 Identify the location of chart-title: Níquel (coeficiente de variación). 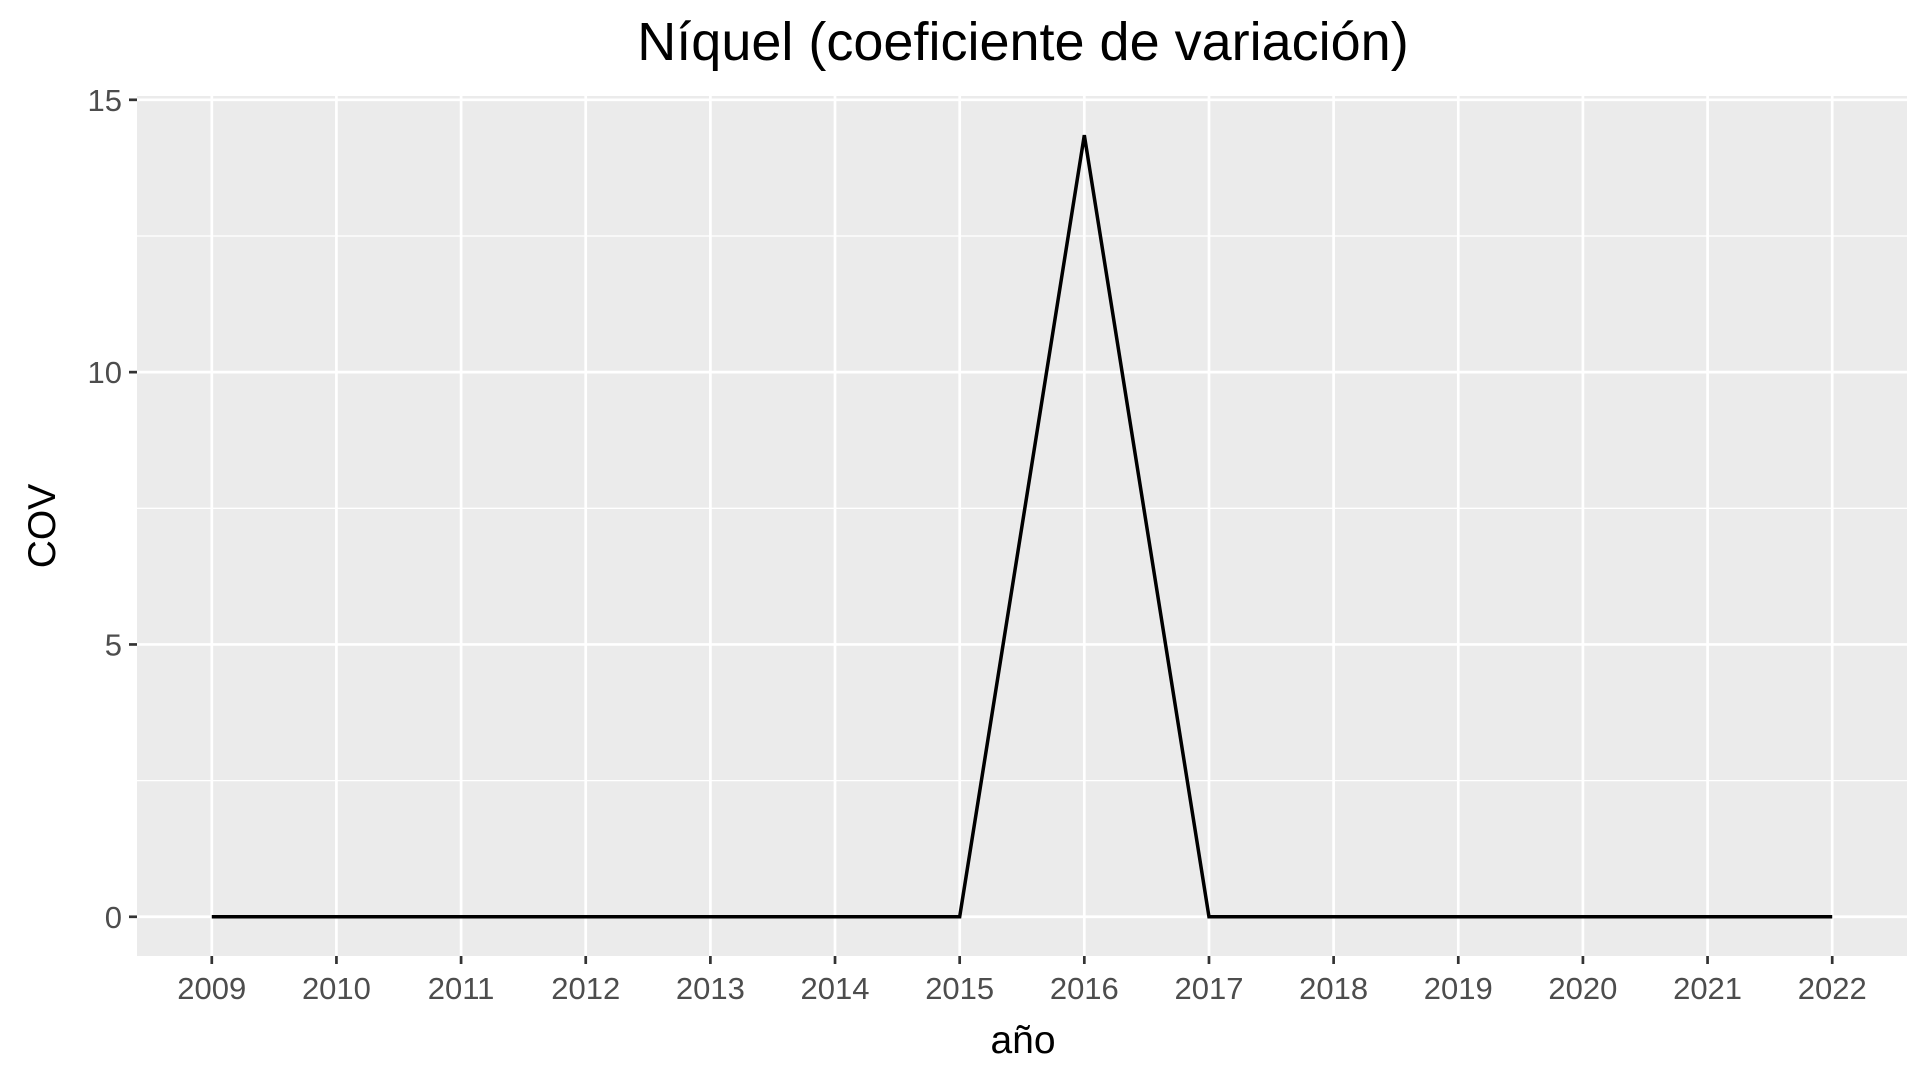
(1022, 42).